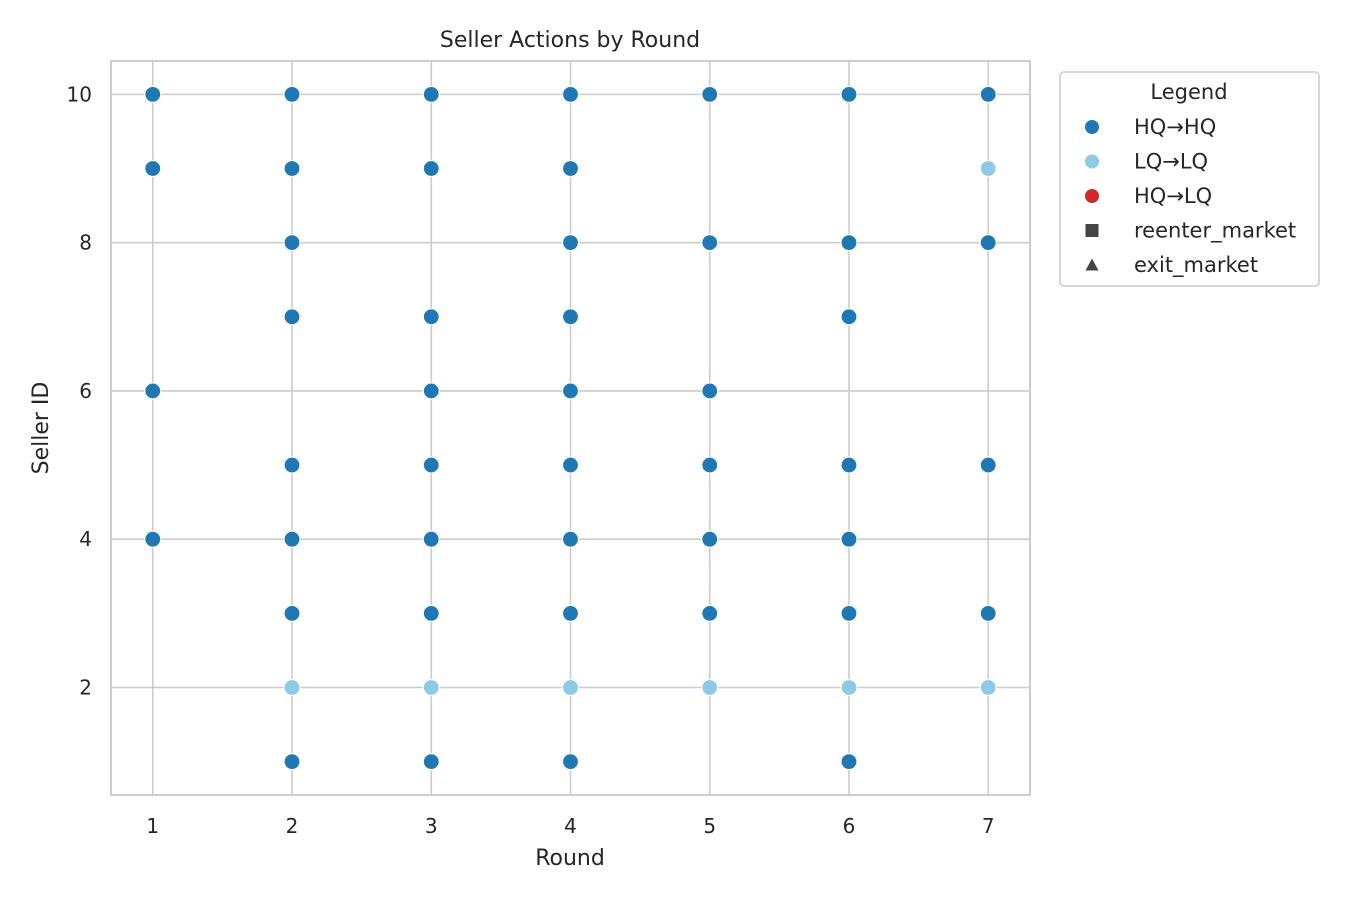  I want to click on y-tick-labels: 2 4 6 8 10, so click(79, 390).